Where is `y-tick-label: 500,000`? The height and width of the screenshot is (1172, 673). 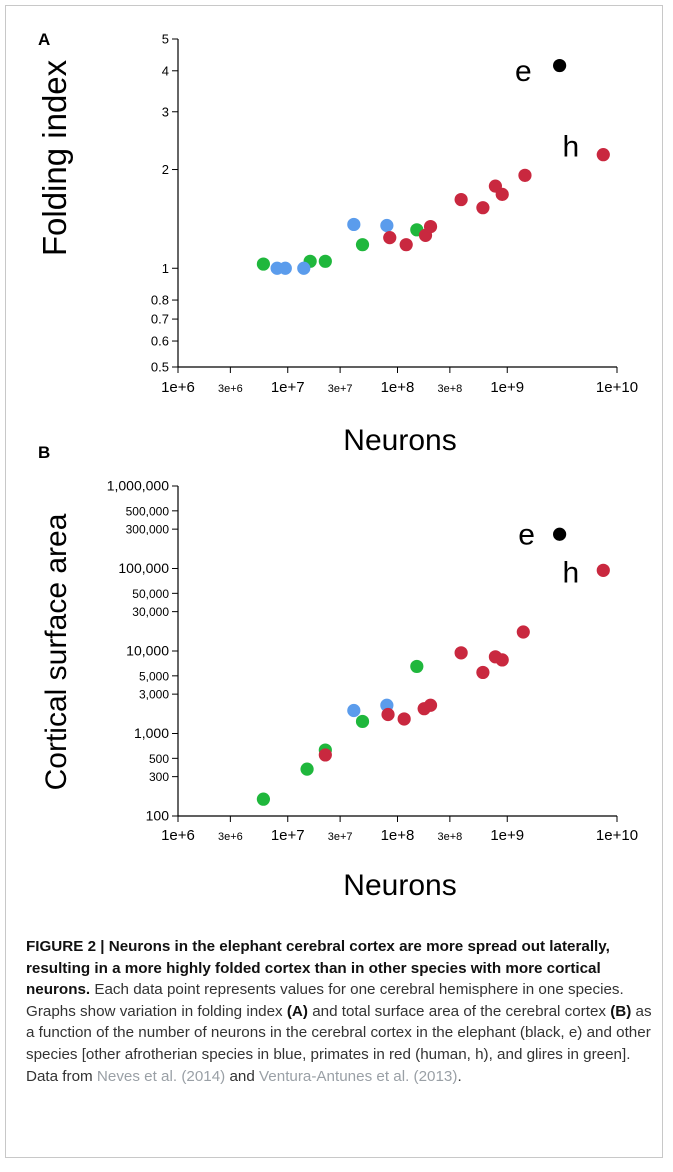 y-tick-label: 500,000 is located at coordinates (148, 511).